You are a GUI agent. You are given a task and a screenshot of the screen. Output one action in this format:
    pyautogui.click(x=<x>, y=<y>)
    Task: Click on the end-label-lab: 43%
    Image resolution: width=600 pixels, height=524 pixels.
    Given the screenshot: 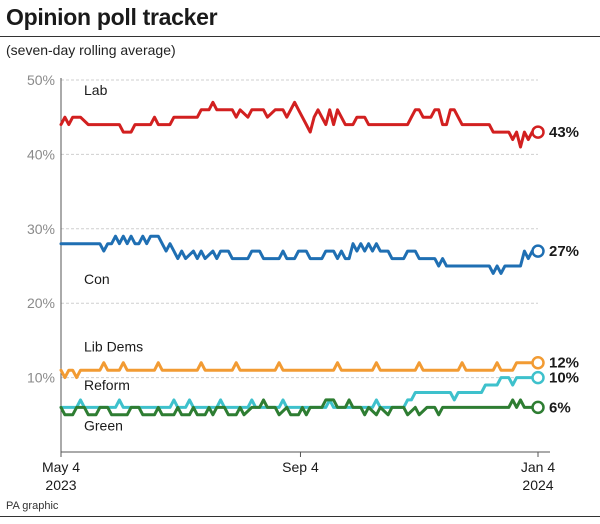 What is the action you would take?
    pyautogui.click(x=564, y=132)
    